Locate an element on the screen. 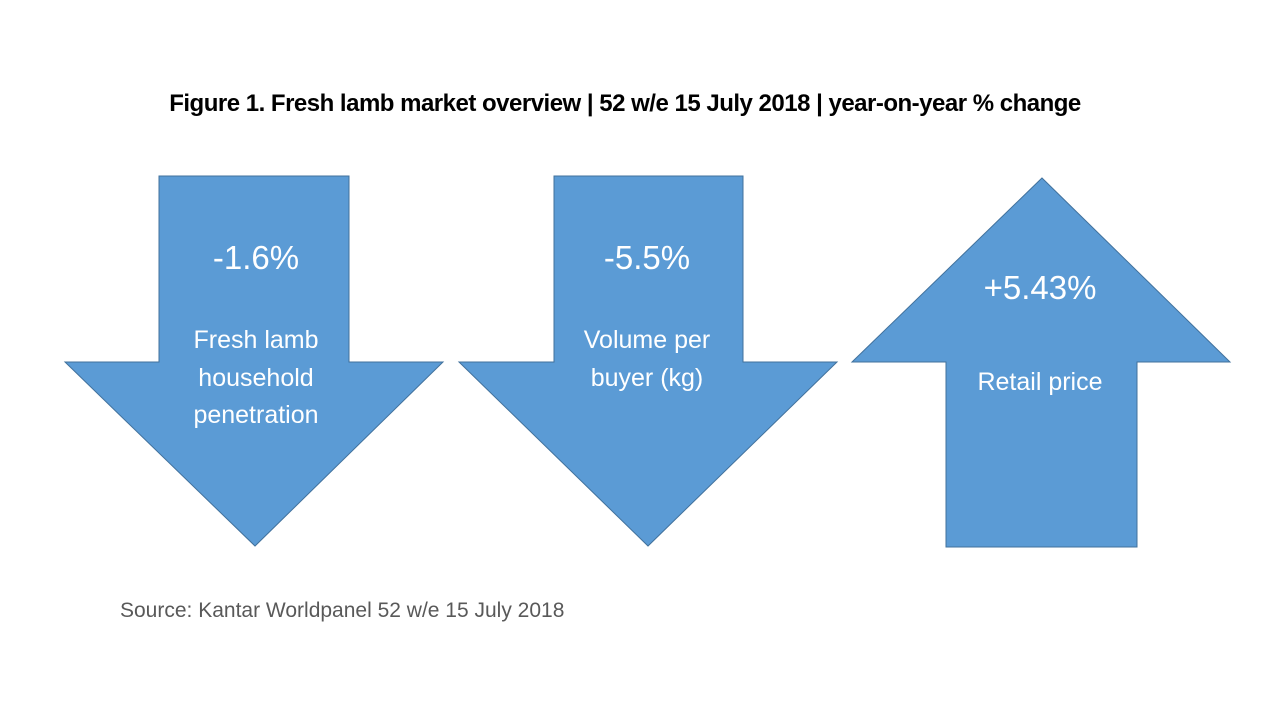  arrow-label-line: penetration is located at coordinates (255, 415).